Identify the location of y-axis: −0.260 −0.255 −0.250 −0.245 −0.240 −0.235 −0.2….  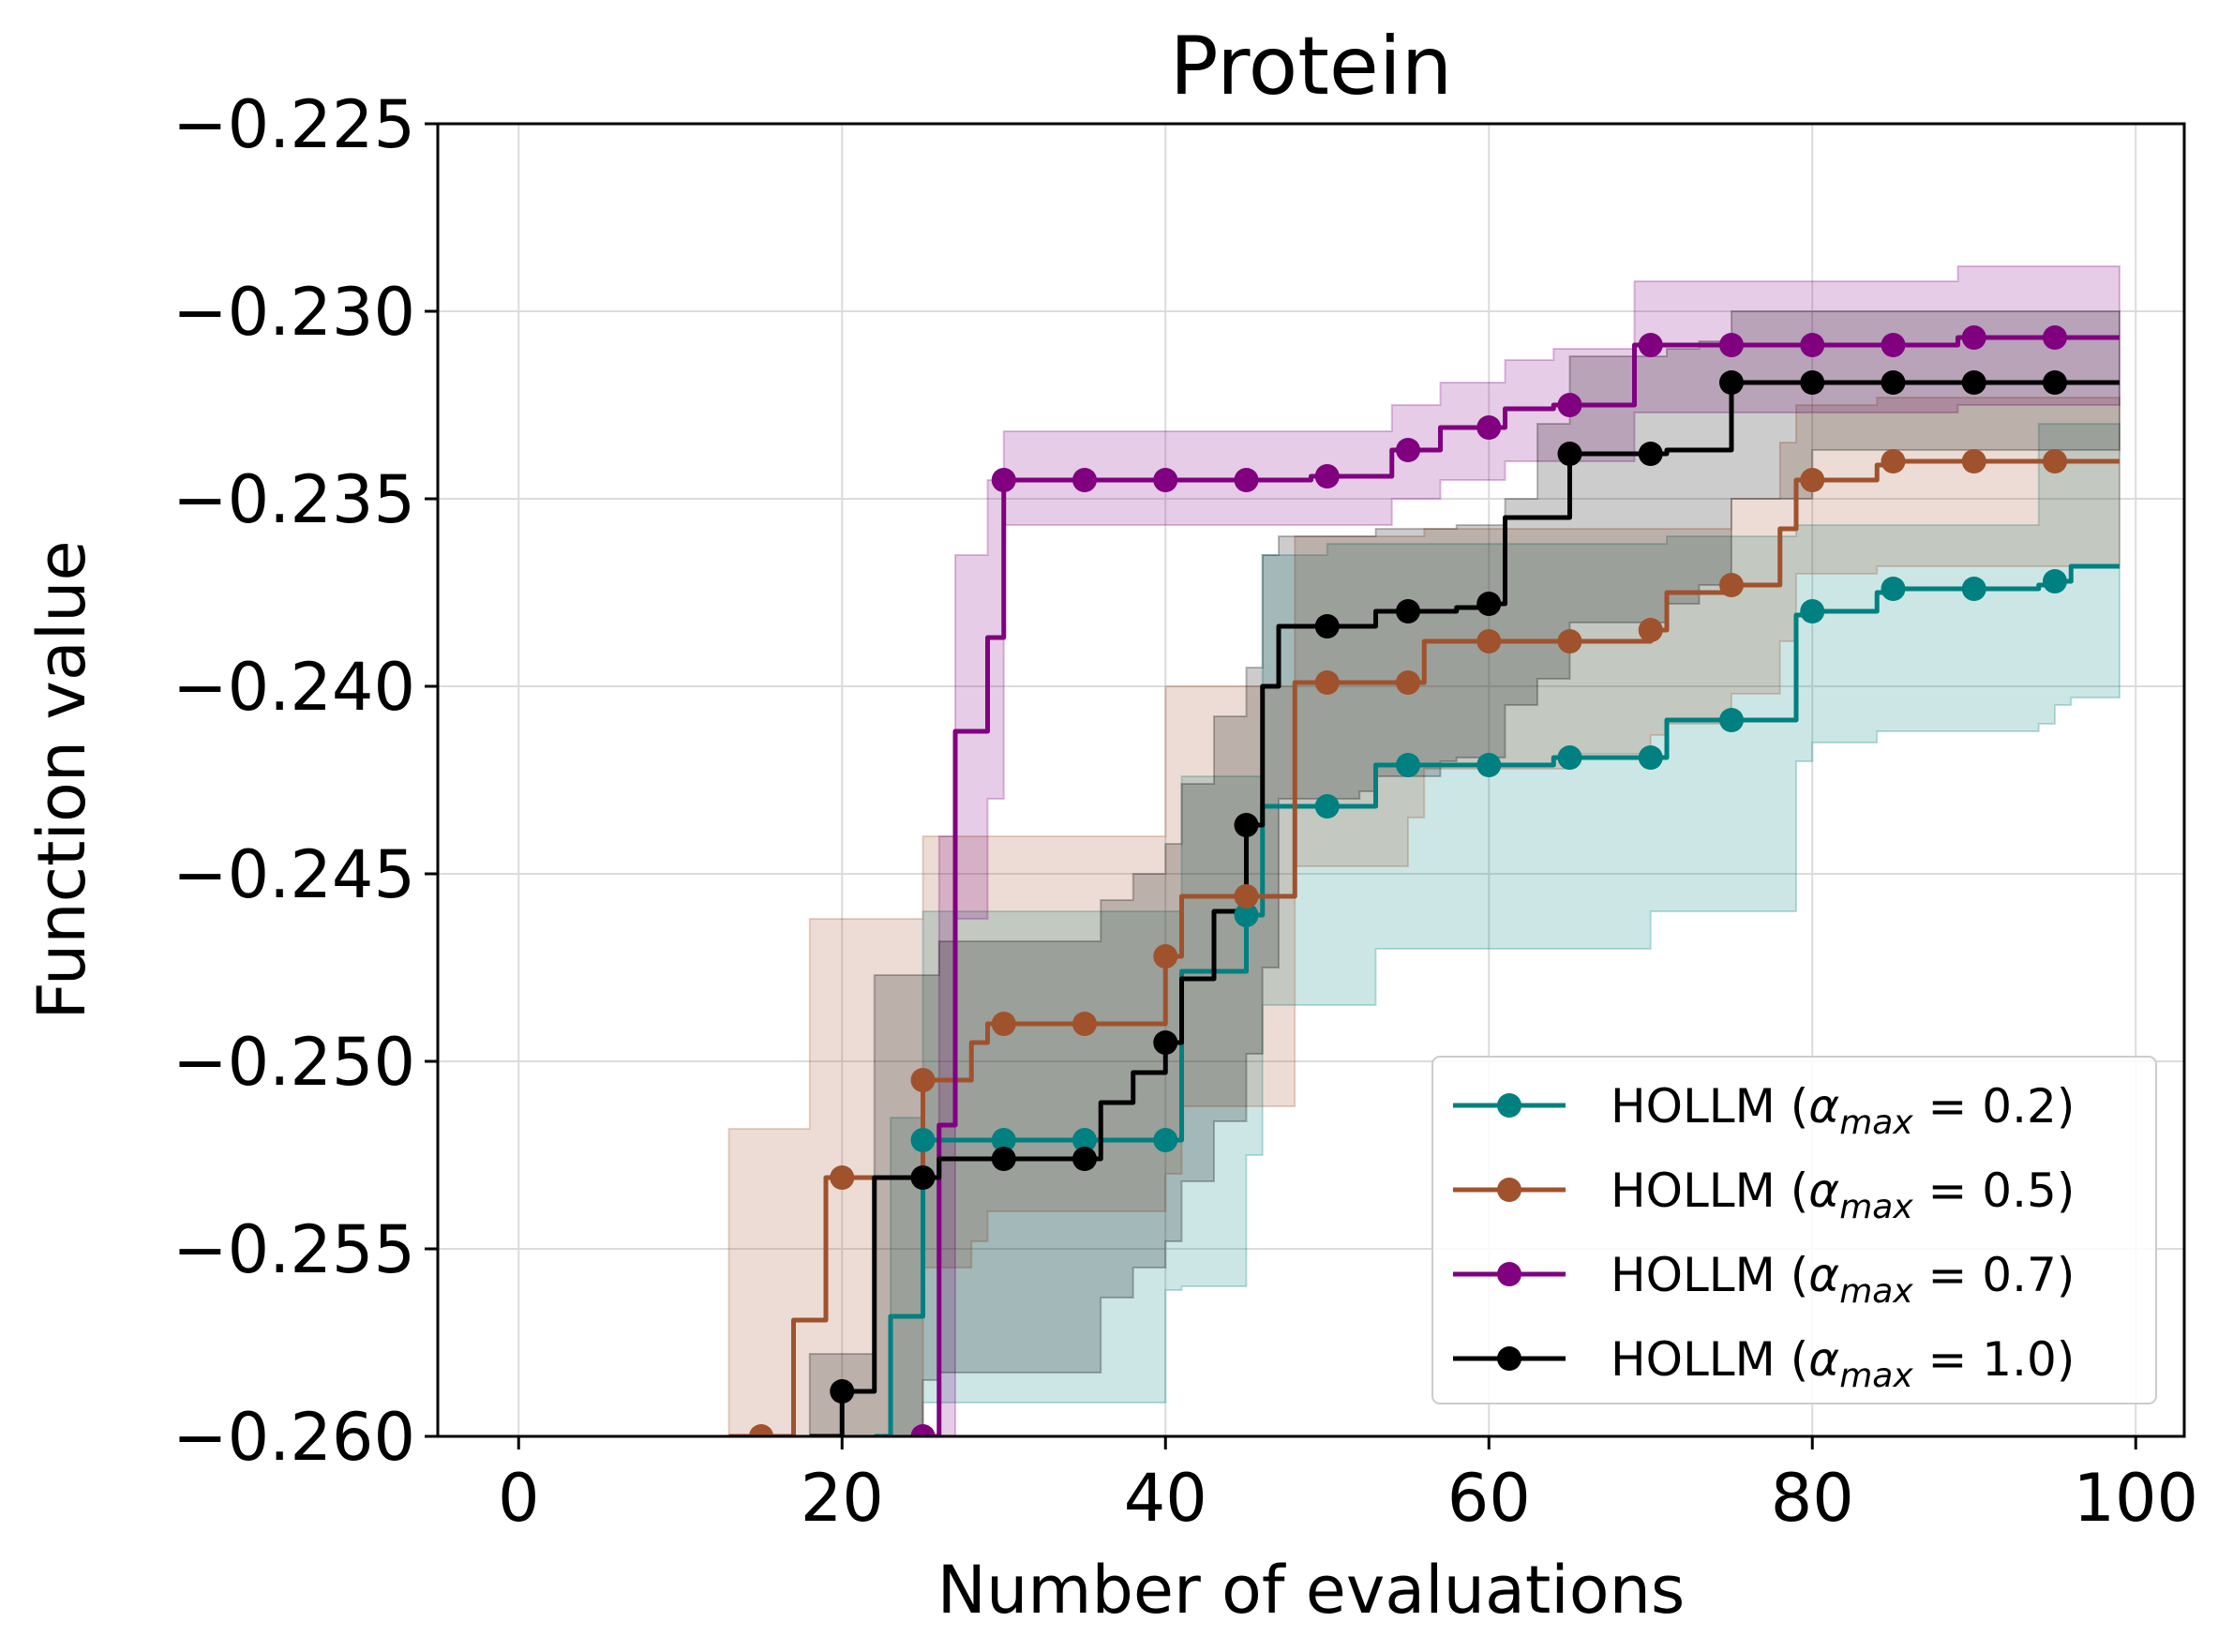
(305, 781).